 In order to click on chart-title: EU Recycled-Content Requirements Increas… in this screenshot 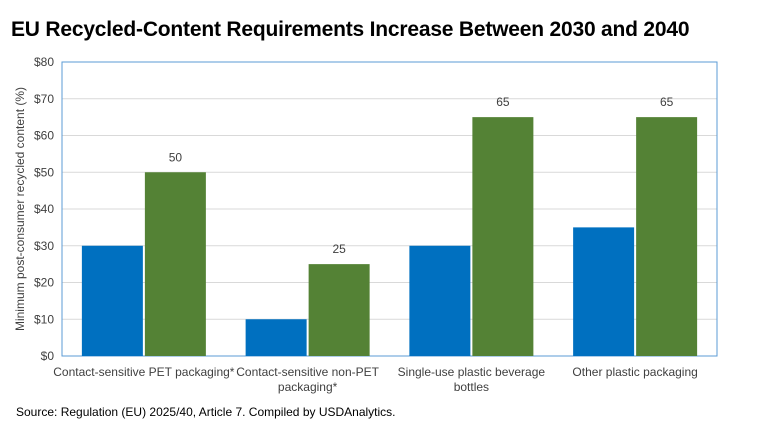, I will do `click(350, 29)`.